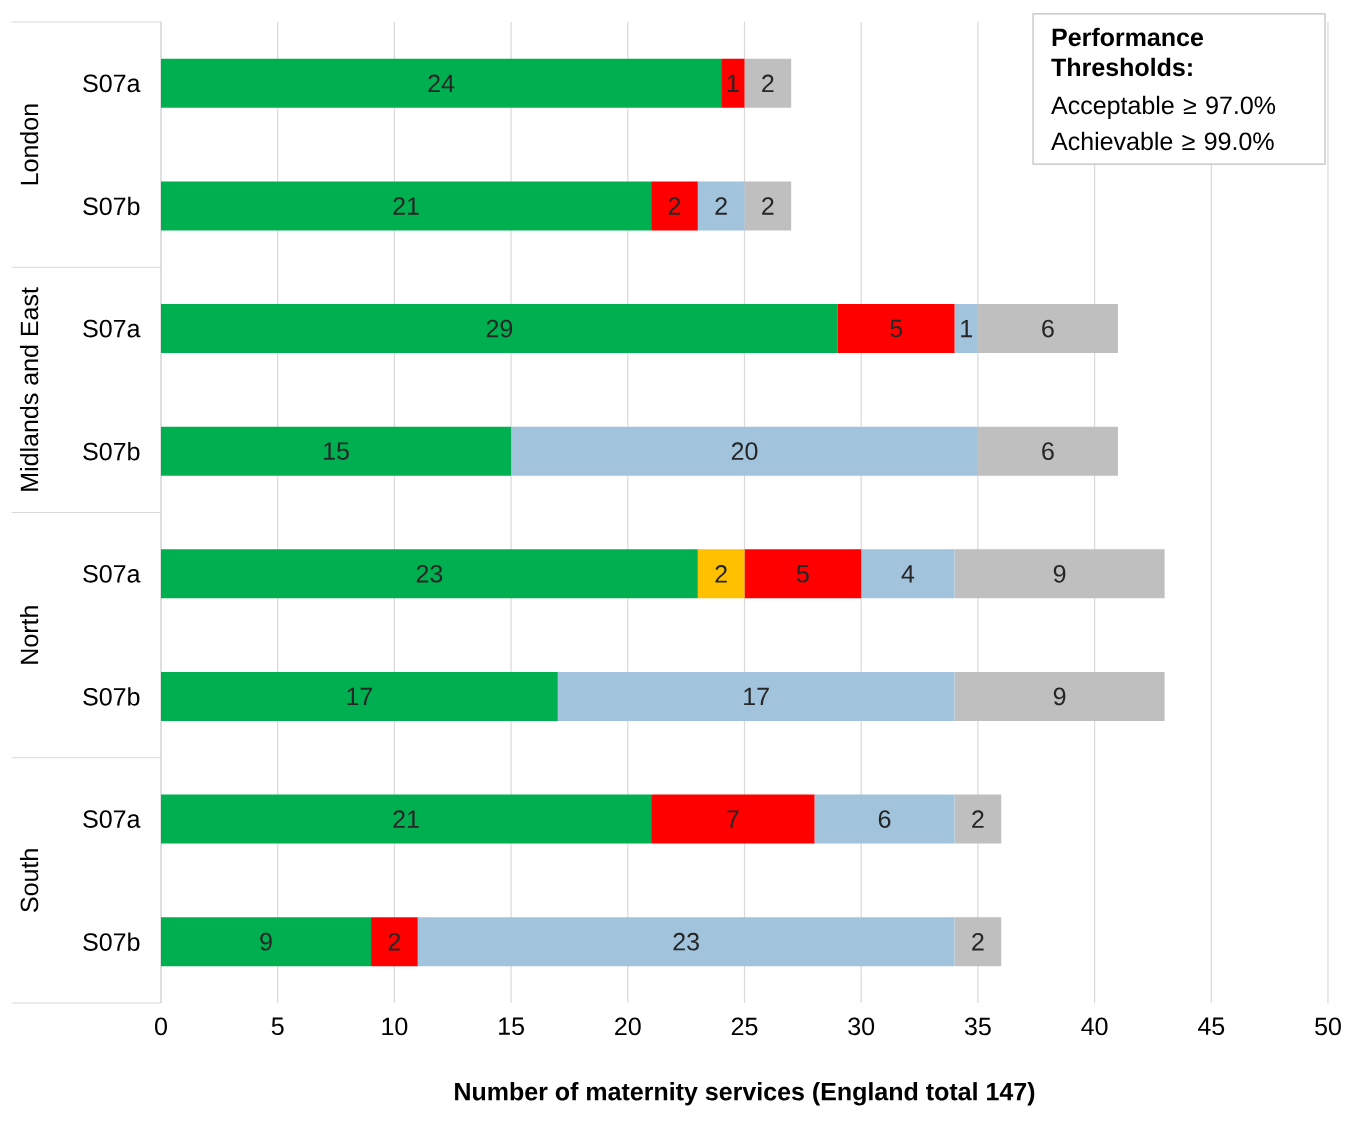 Image resolution: width=1347 pixels, height=1122 pixels. Describe the element at coordinates (29, 635) in the screenshot. I see `text: North` at that location.